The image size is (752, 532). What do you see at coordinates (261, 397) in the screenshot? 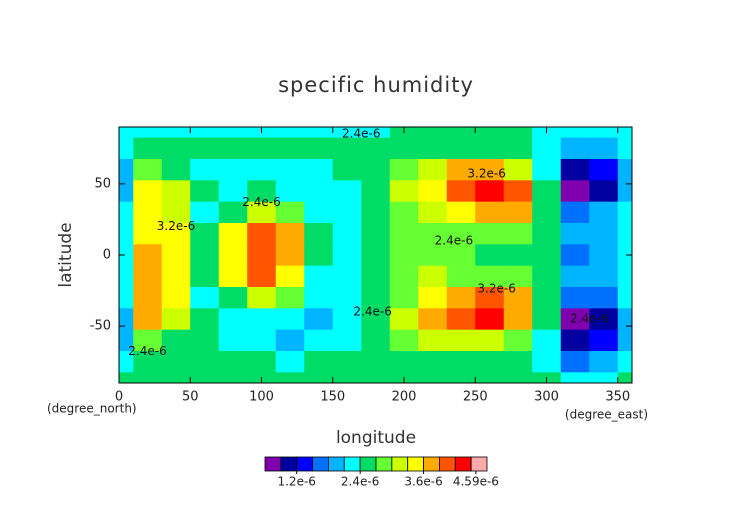
I see `x-tick-label: 100` at bounding box center [261, 397].